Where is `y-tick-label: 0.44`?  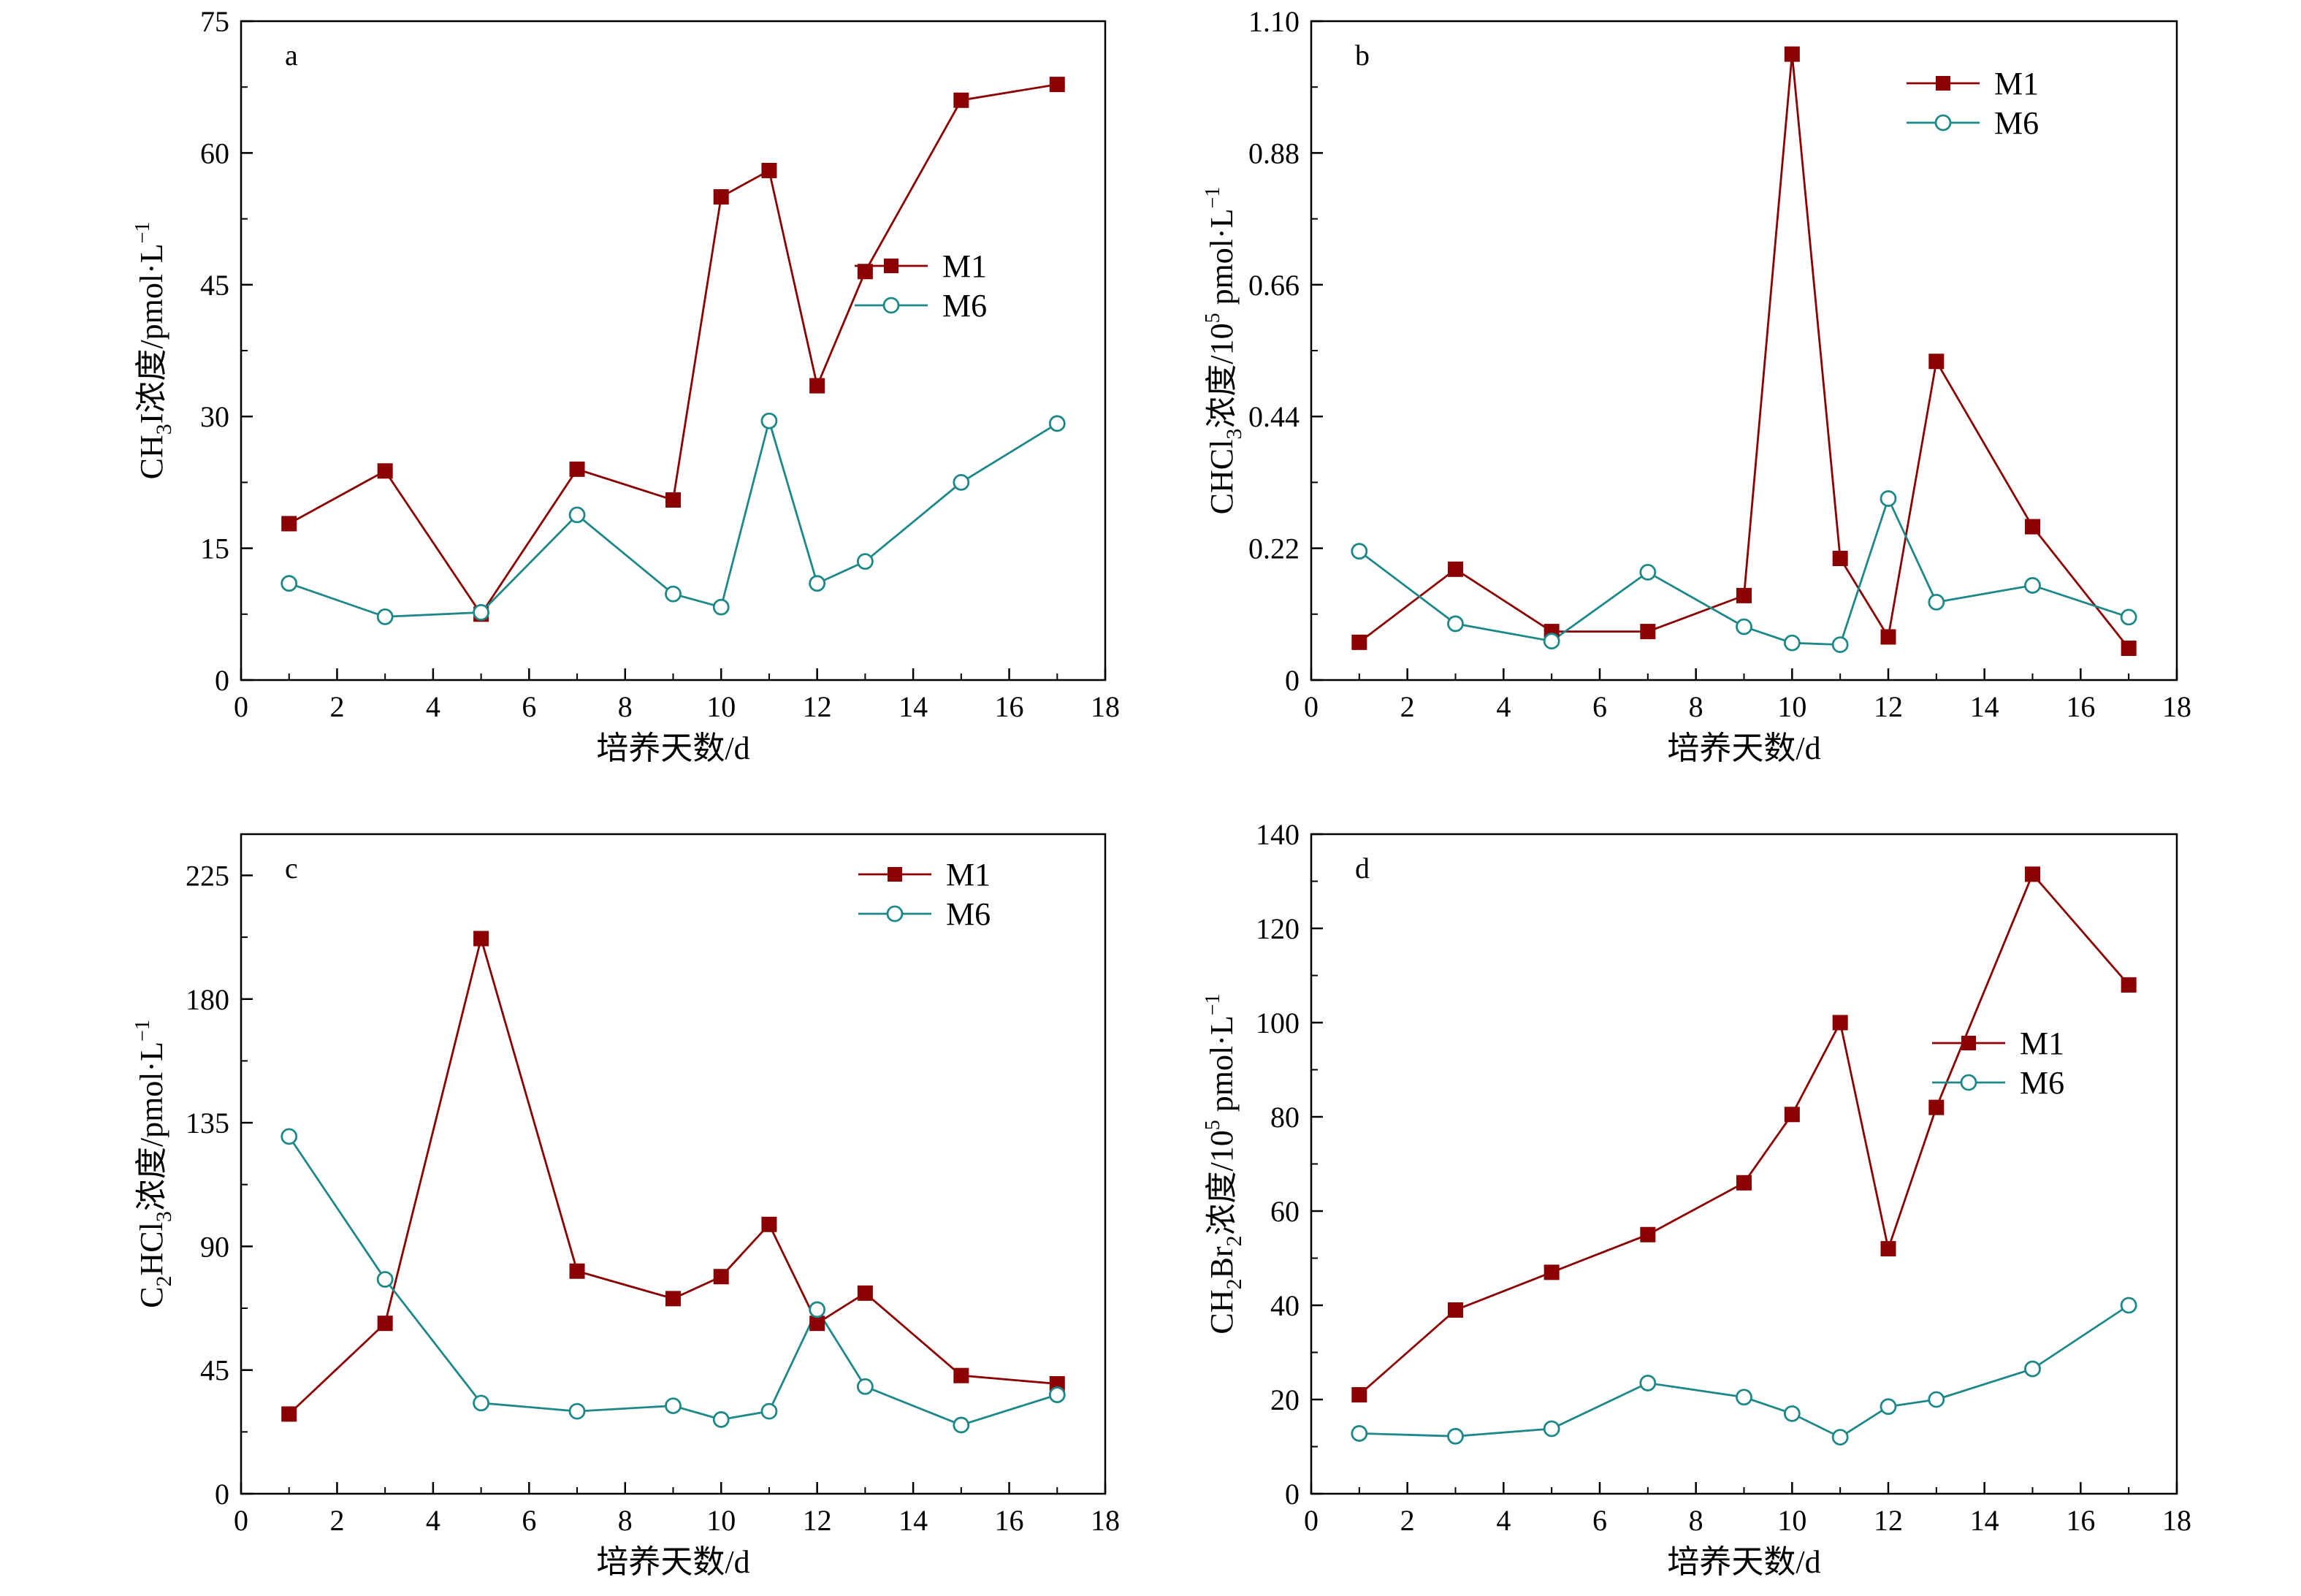
y-tick-label: 0.44 is located at coordinates (1274, 417).